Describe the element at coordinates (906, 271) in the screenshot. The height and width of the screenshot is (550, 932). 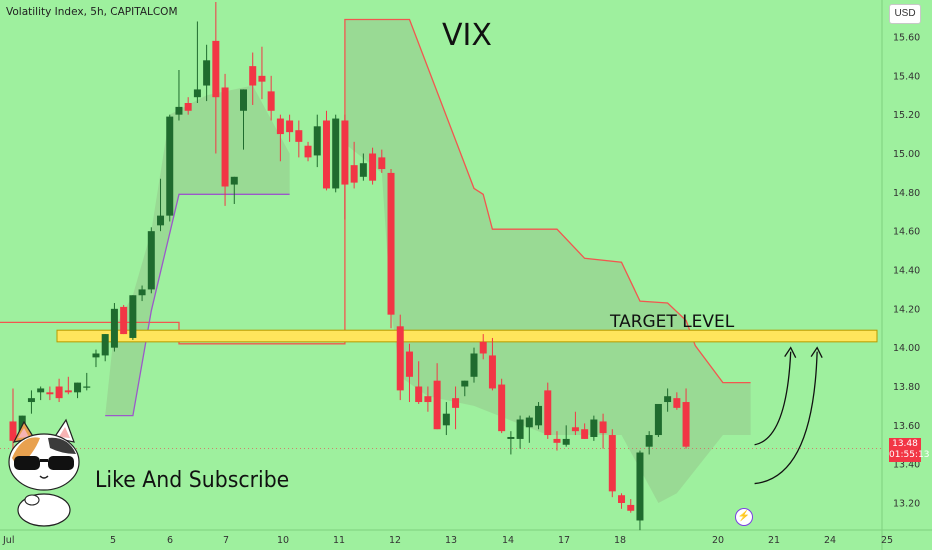
I see `y-tick-label: 14.40` at that location.